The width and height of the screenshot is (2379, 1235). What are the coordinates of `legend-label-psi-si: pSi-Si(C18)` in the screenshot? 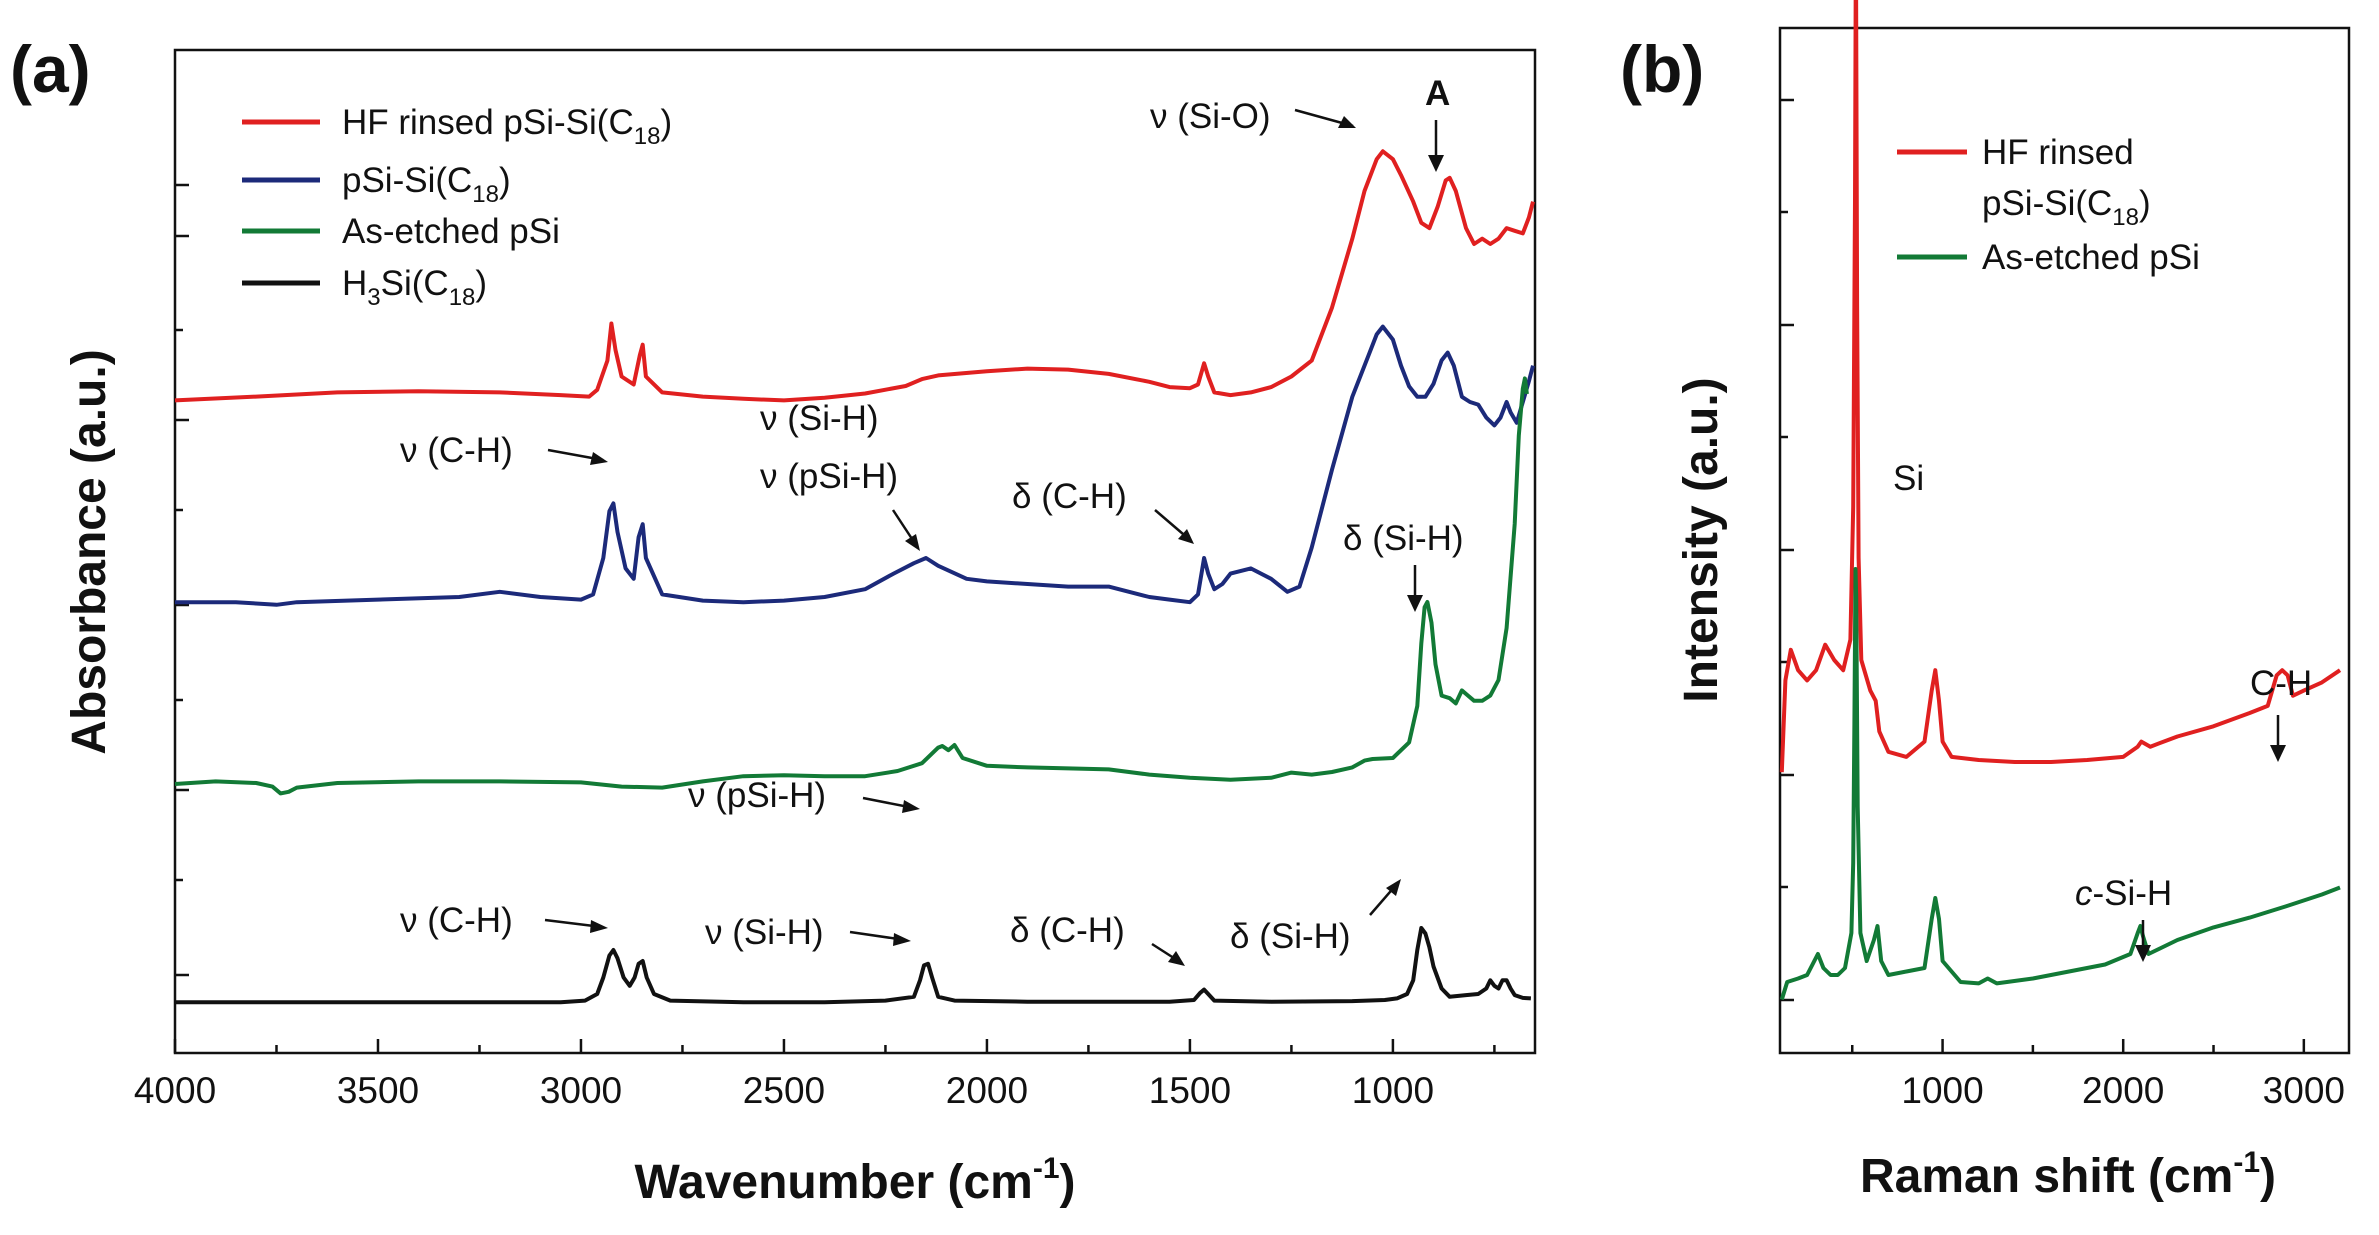 It's located at (426, 184).